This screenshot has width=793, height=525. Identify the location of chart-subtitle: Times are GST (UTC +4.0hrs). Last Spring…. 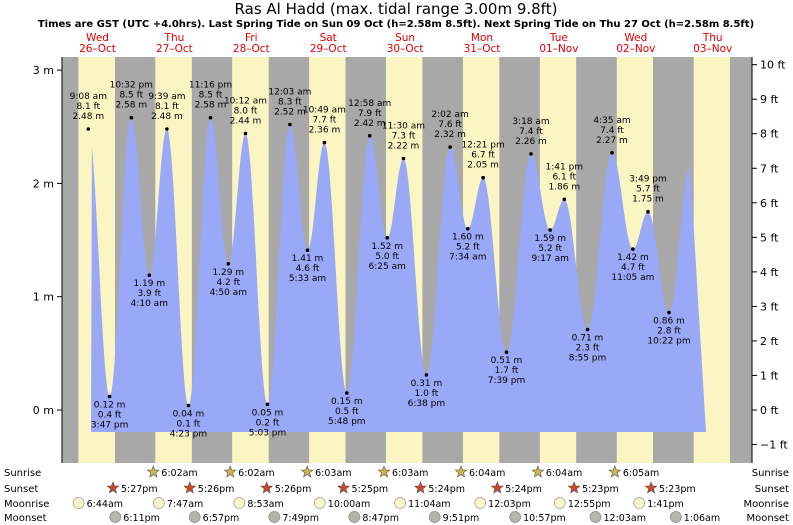
(396, 24).